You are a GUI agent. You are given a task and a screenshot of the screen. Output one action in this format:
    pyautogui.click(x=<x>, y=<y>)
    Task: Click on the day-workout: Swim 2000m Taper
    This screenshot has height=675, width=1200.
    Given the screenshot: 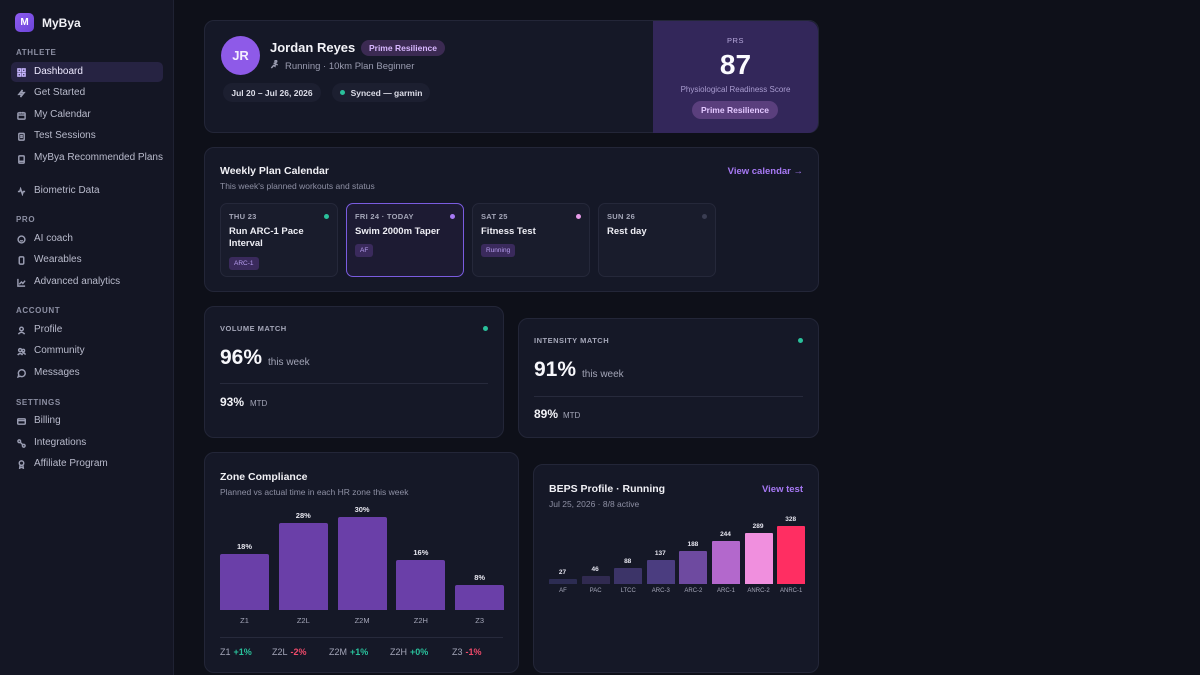 What is the action you would take?
    pyautogui.click(x=397, y=231)
    